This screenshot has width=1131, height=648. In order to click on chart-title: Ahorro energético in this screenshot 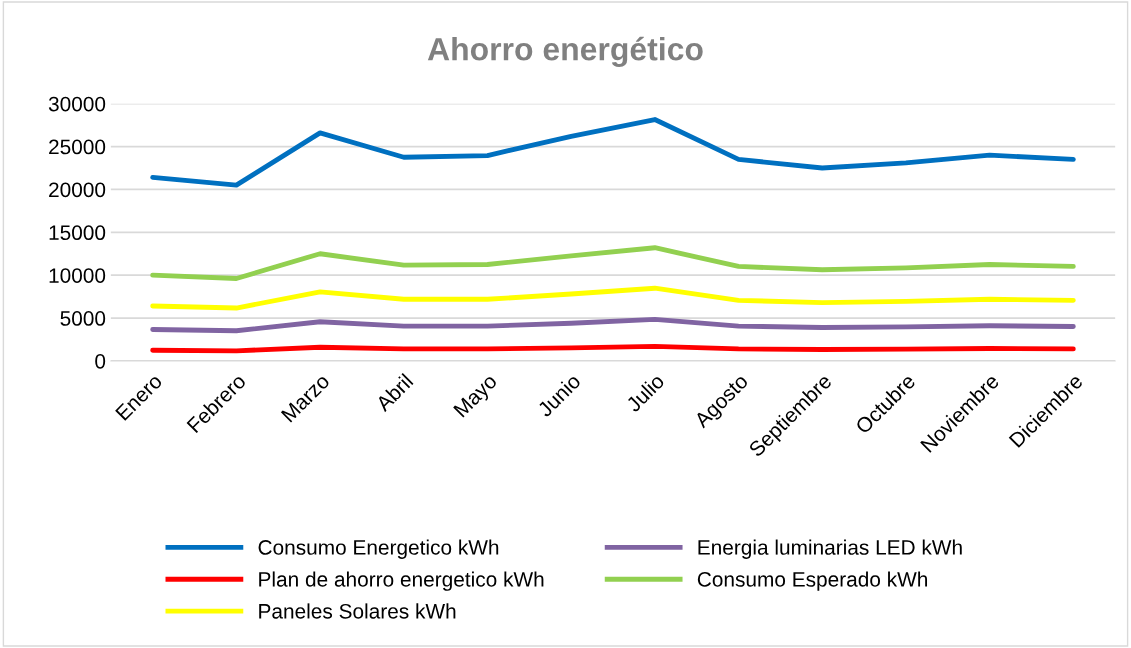, I will do `click(565, 51)`.